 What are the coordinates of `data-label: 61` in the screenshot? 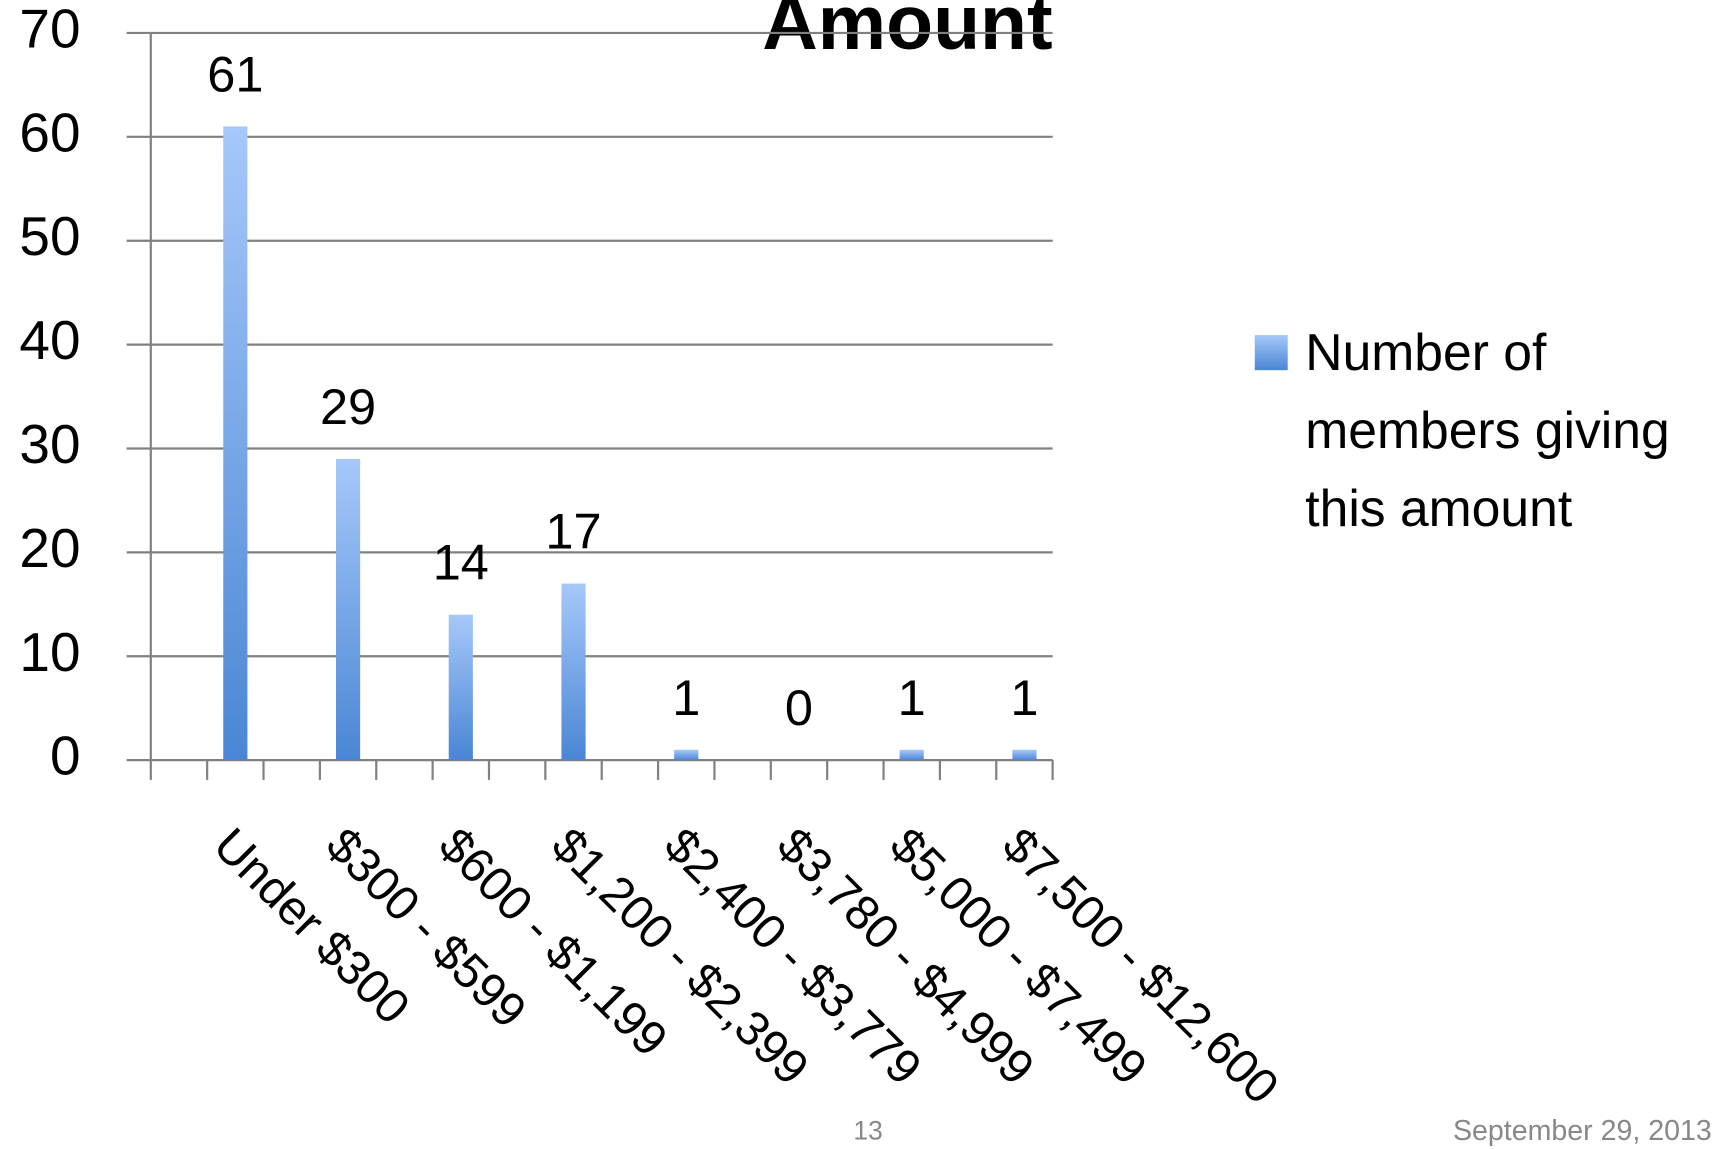 It's located at (235, 73).